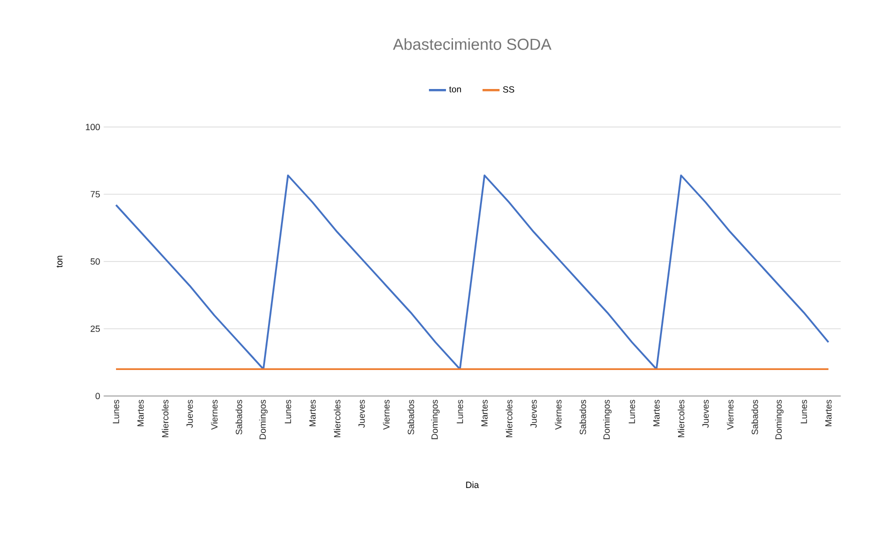 The width and height of the screenshot is (870, 541). What do you see at coordinates (455, 89) in the screenshot?
I see `legend-label: ton` at bounding box center [455, 89].